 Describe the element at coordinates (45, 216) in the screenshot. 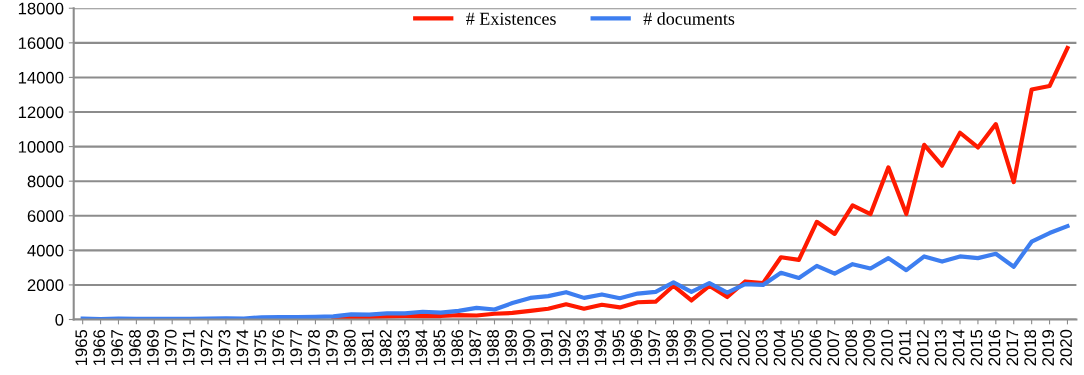

I see `y-tick-label: 6000` at that location.